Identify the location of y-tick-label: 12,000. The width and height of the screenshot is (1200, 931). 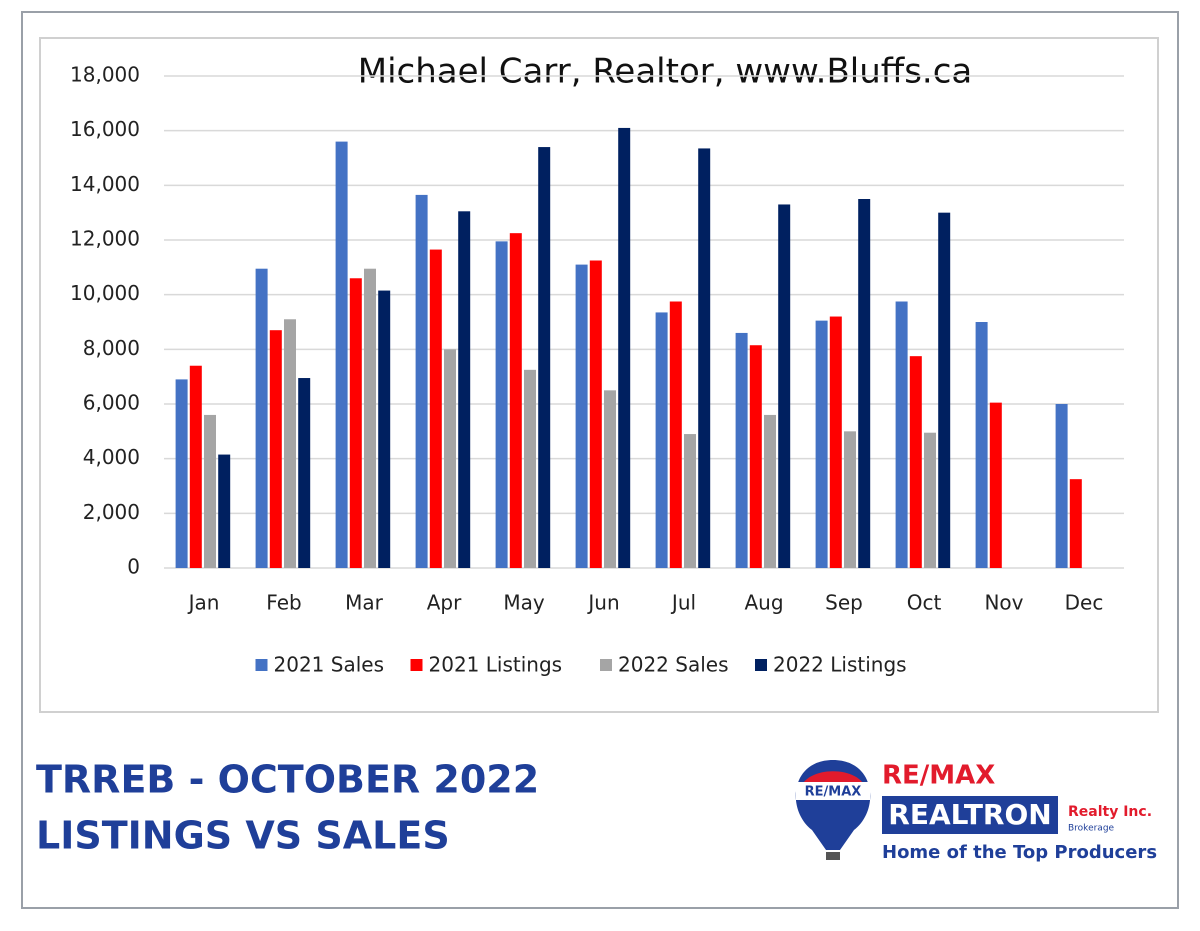
(105, 239).